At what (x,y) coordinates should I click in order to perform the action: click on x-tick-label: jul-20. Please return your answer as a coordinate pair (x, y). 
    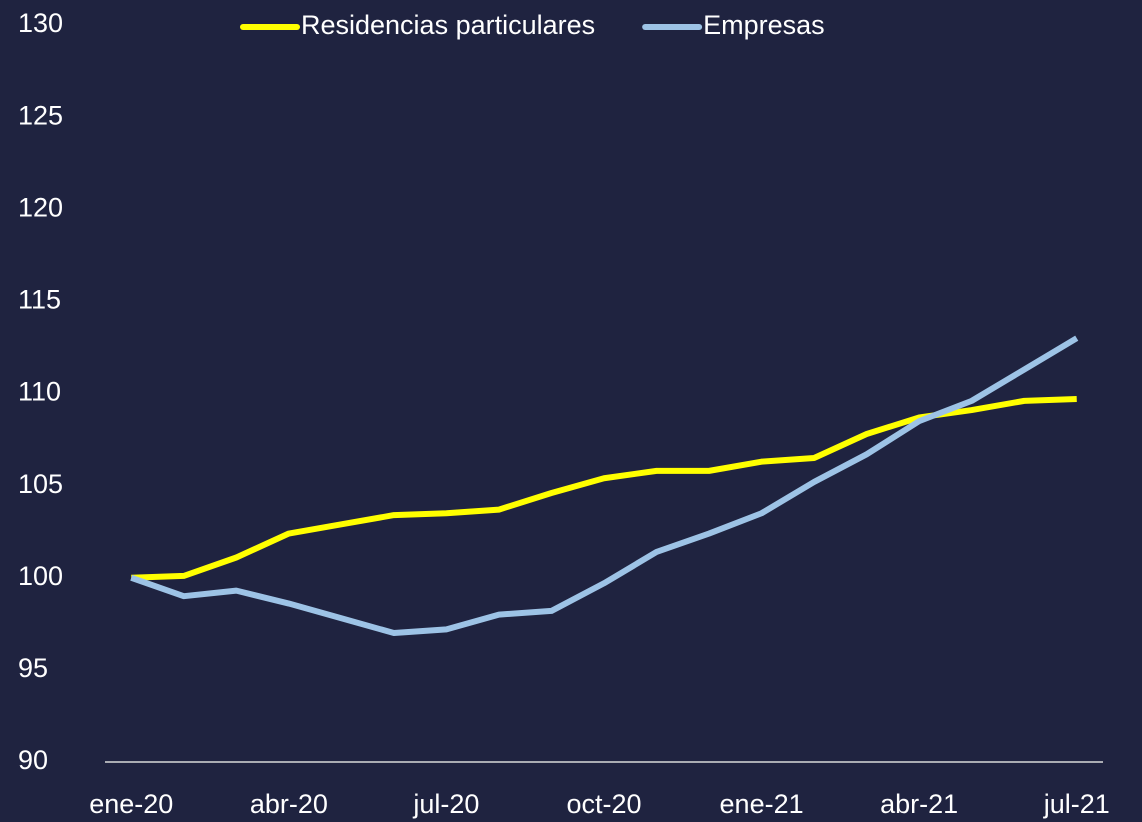
    Looking at the image, I should click on (445, 804).